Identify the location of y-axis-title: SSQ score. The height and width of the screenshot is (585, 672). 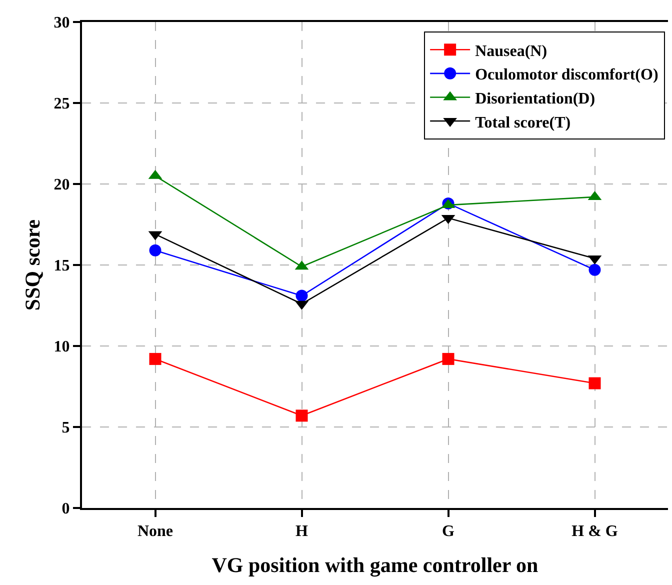
(32, 265).